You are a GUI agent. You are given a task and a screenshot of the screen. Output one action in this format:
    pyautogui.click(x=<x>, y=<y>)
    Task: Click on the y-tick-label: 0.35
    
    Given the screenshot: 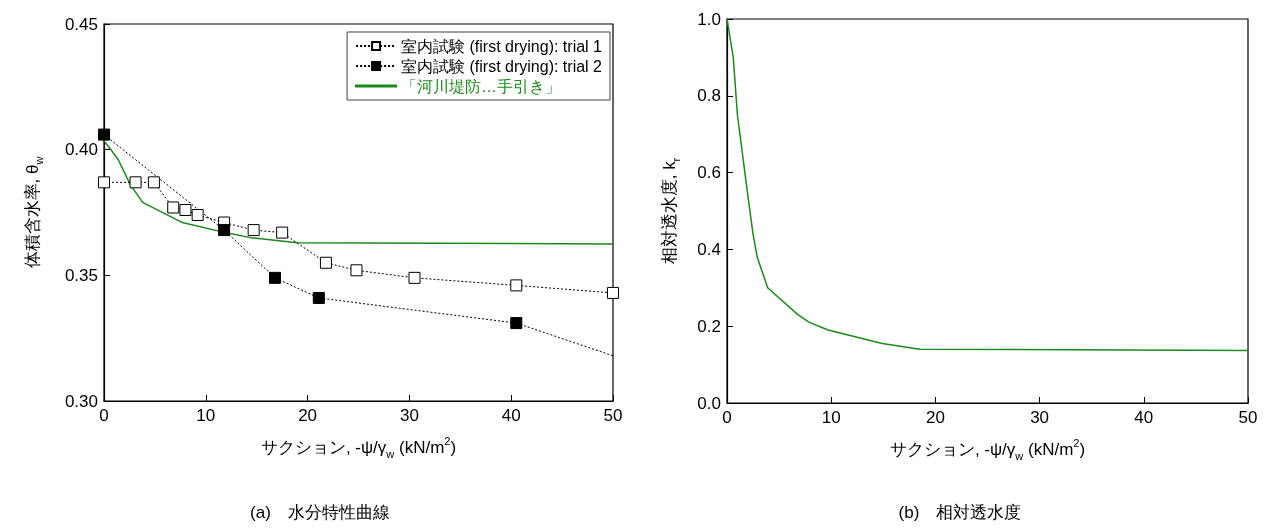 What is the action you would take?
    pyautogui.click(x=81, y=275)
    